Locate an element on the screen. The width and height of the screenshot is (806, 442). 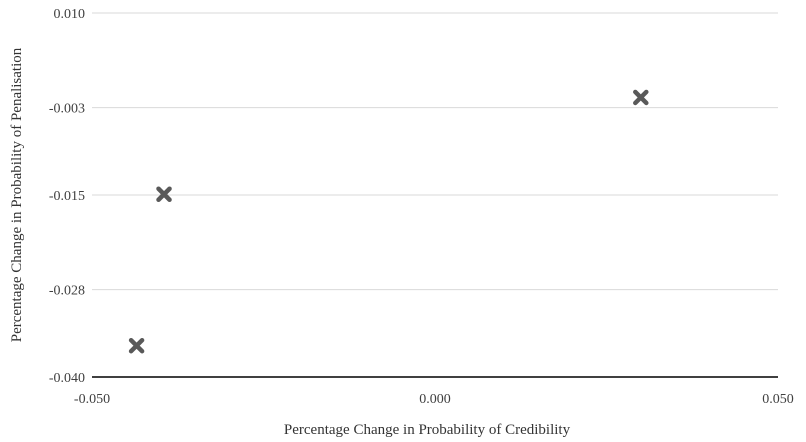
y-tick-label: -0.040 is located at coordinates (67, 378).